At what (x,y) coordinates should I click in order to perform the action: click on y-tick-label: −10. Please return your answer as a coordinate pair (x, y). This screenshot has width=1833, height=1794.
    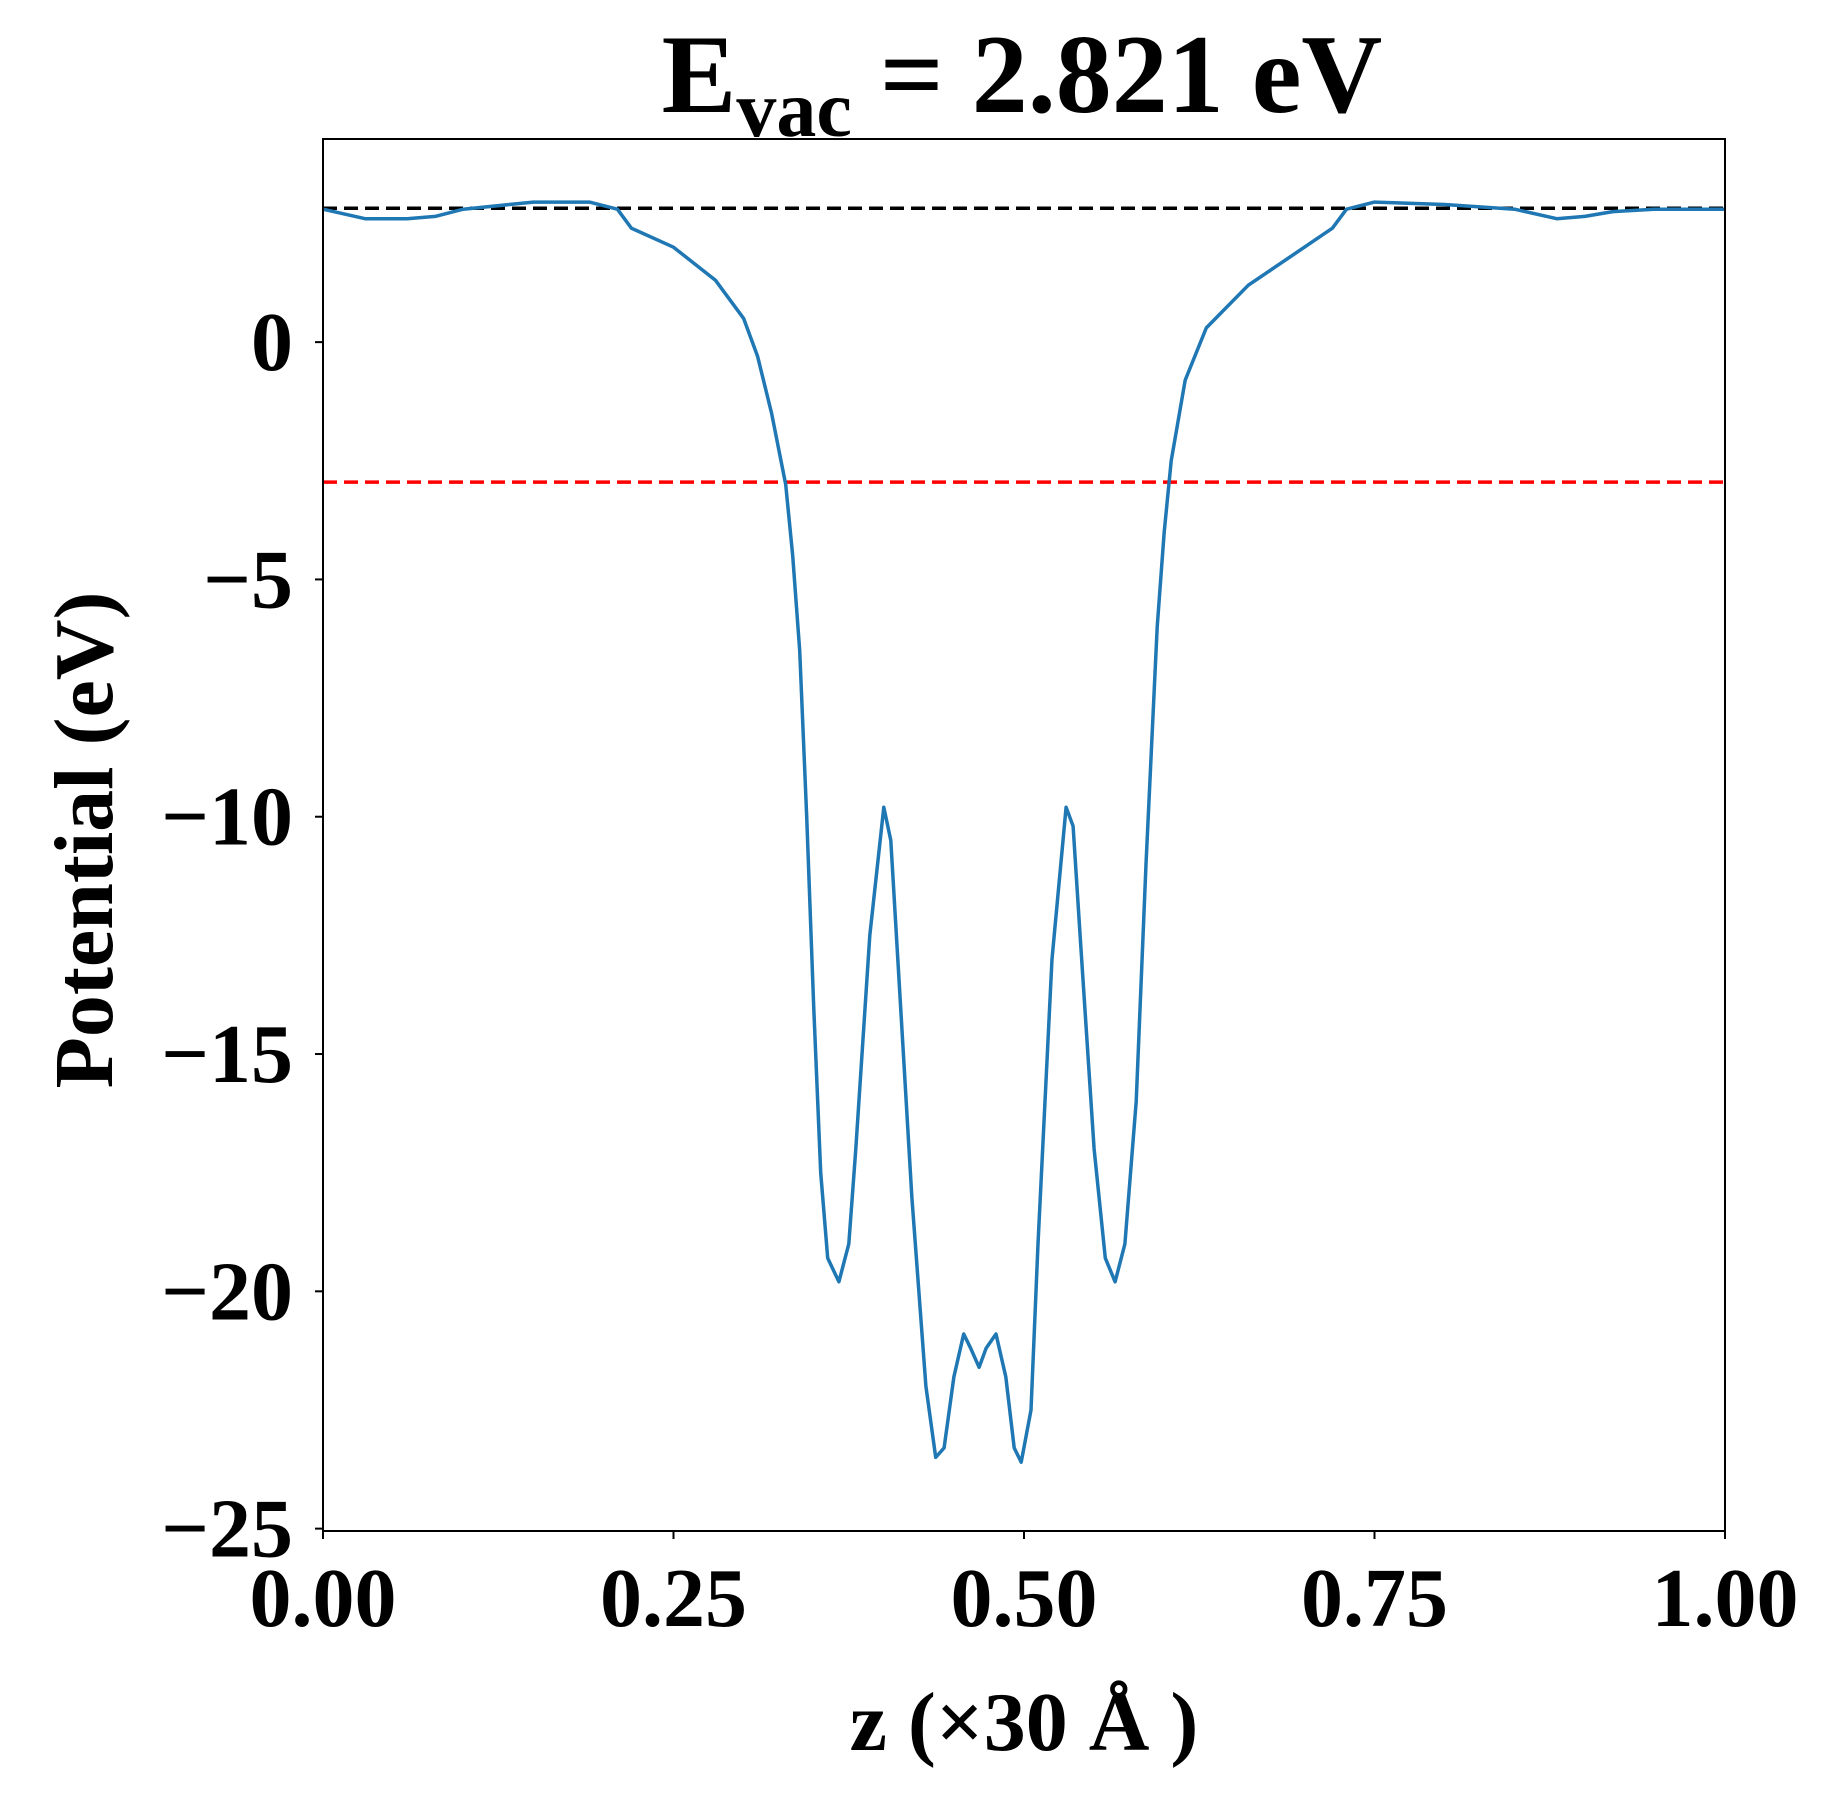
    Looking at the image, I should click on (227, 817).